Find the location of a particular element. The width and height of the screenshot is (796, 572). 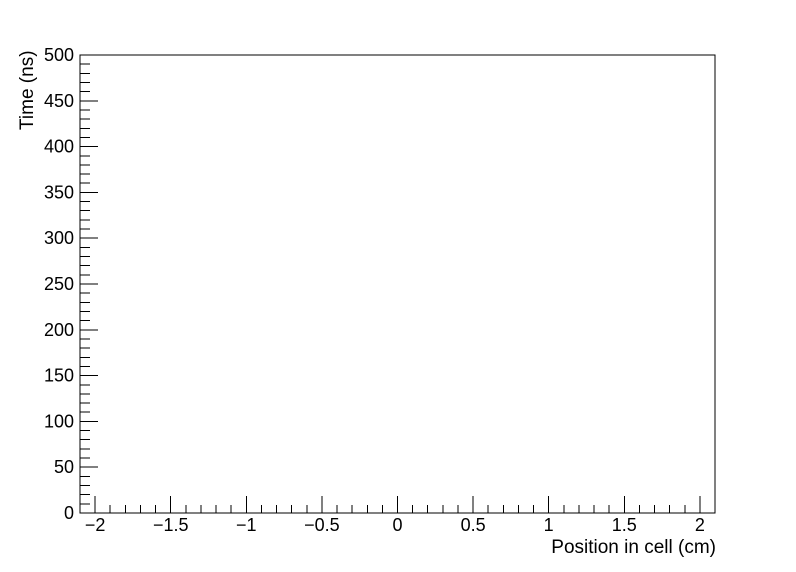

x-tick-label: −1 is located at coordinates (246, 525).